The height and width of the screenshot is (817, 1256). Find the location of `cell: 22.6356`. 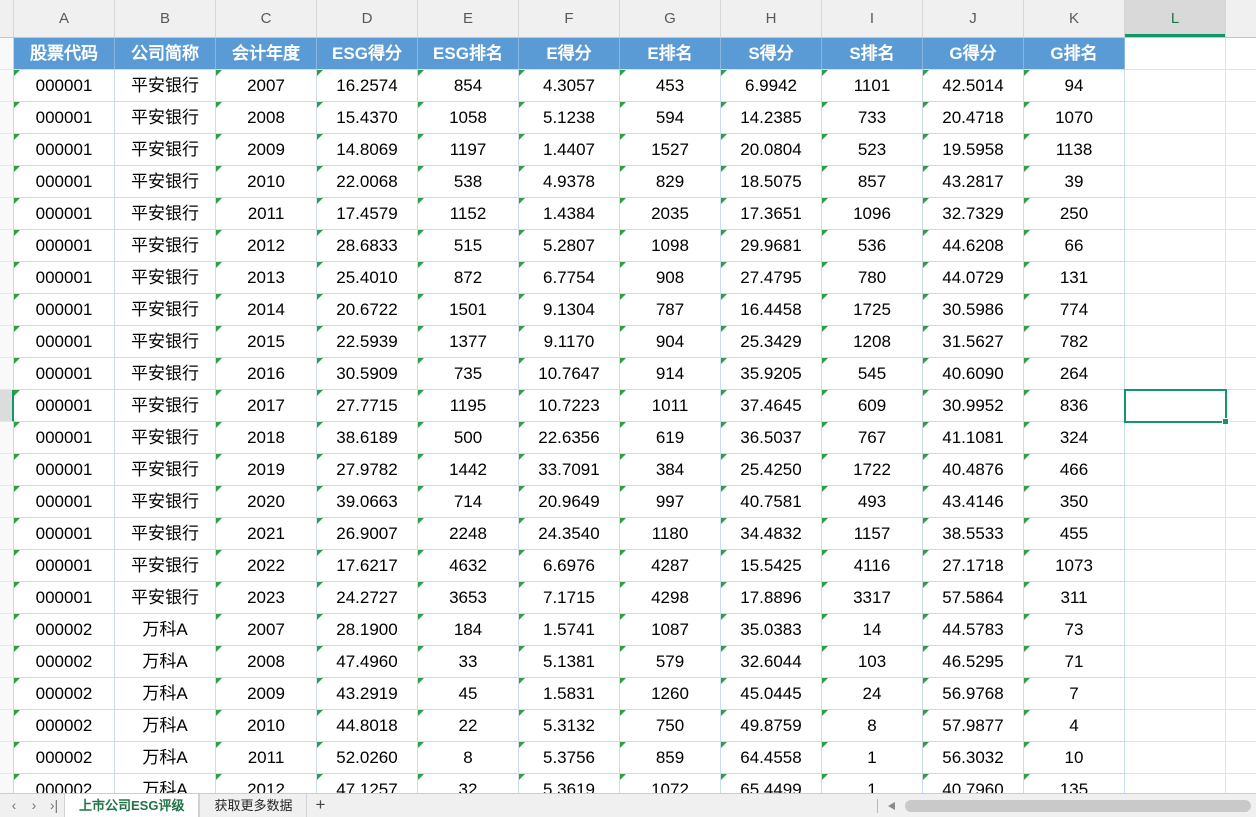

cell: 22.6356 is located at coordinates (569, 438).